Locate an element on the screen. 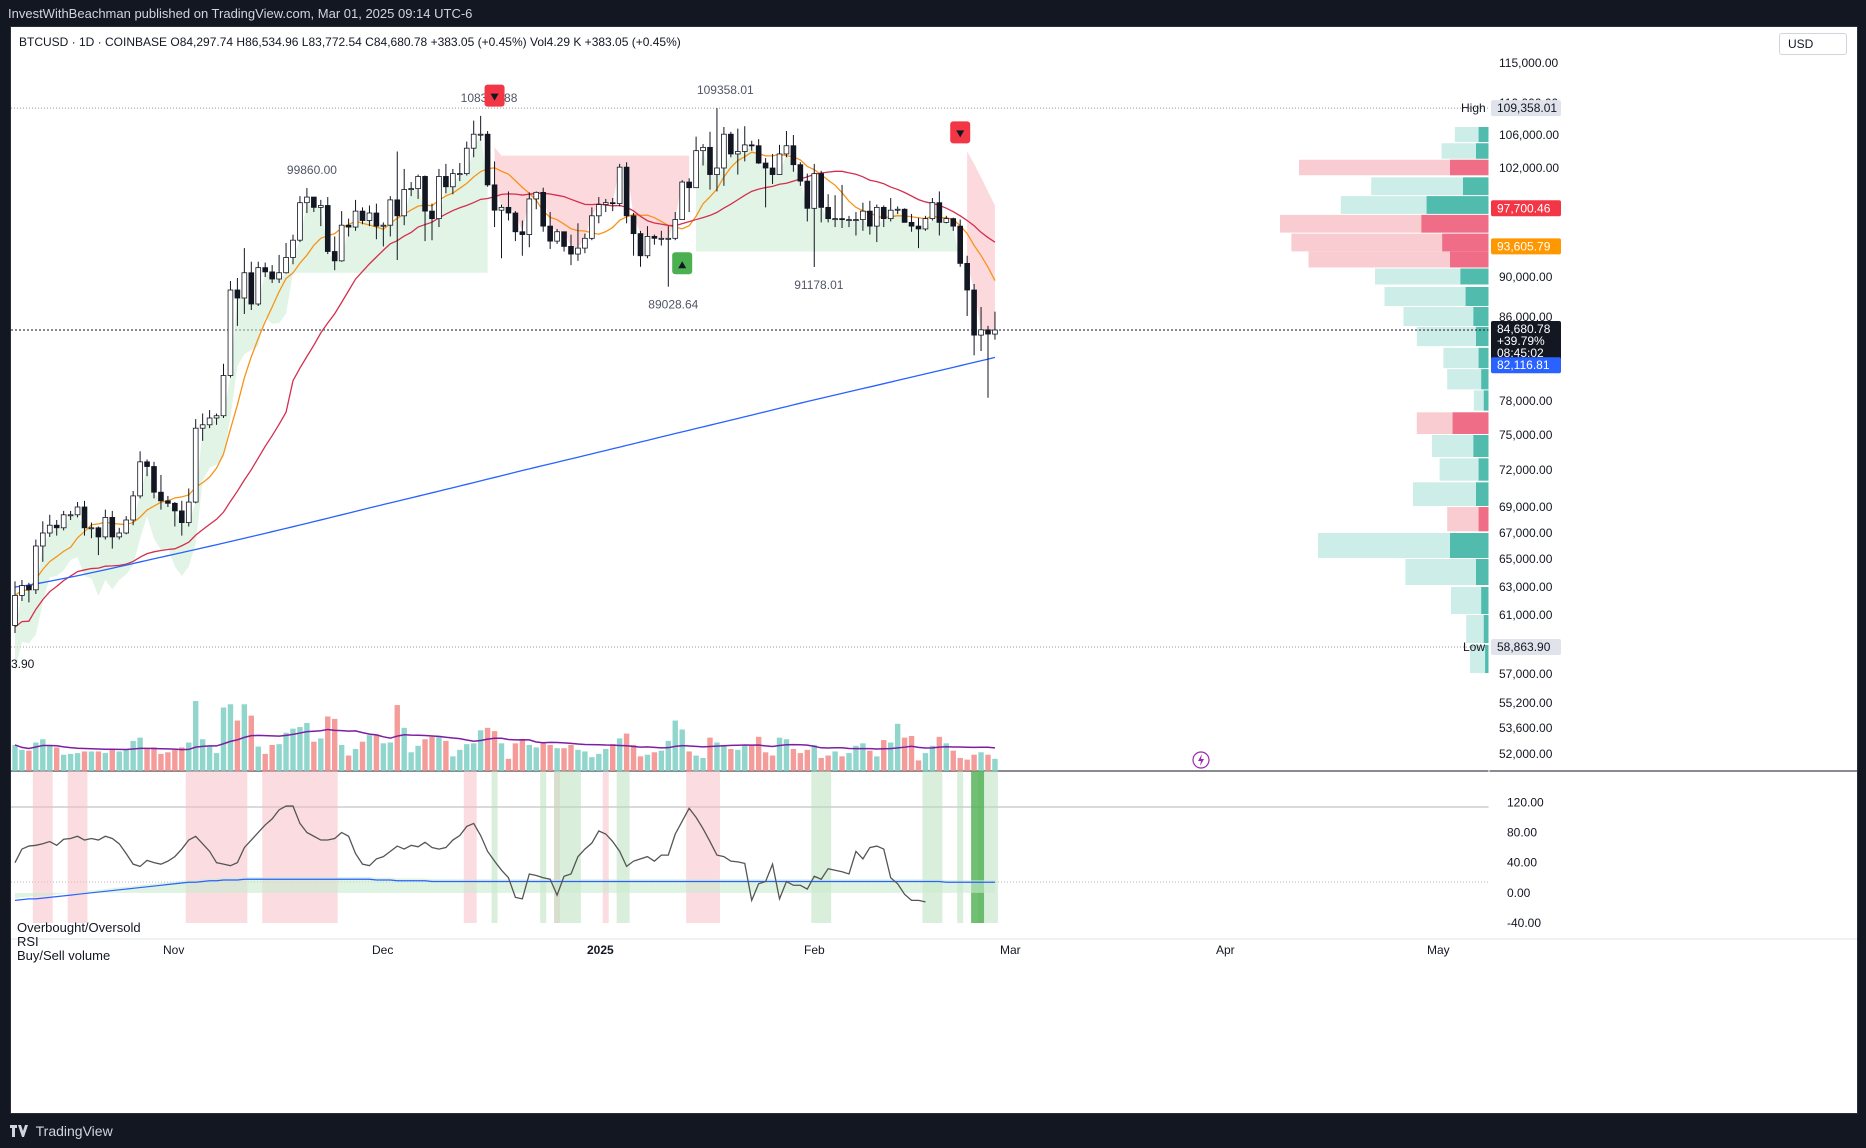 This screenshot has height=1148, width=1866. rsi-axis-tick: 0.00 is located at coordinates (1519, 893).